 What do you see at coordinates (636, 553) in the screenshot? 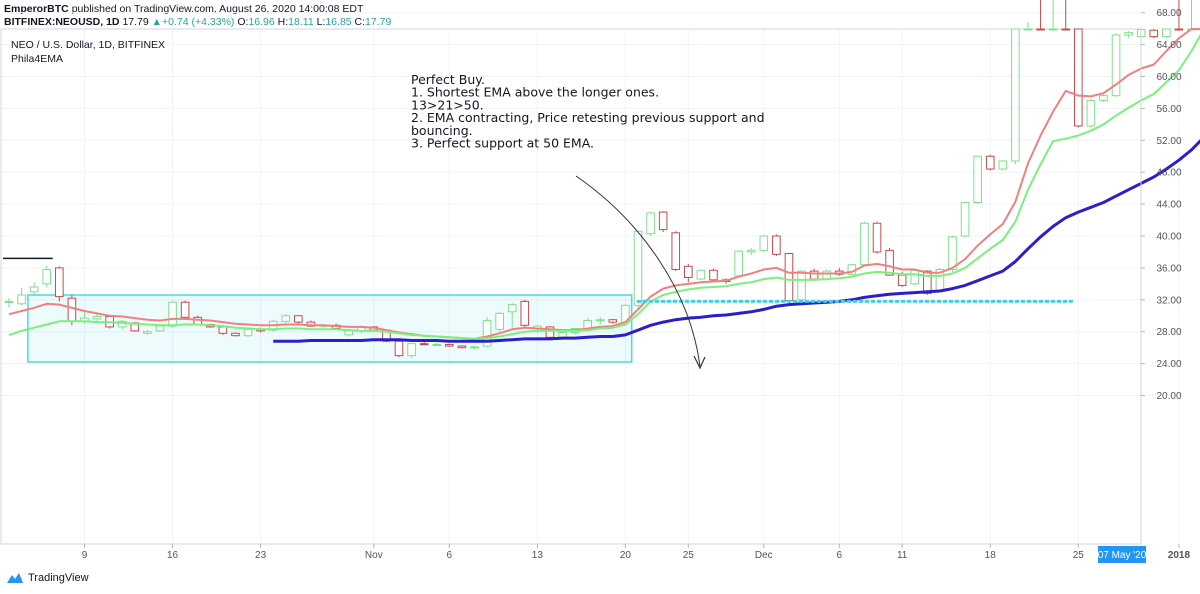
I see `time-axis: 9 16 23 Nov 6 13 20 25 Dec 6 11 18 25 2018 07 May '20` at bounding box center [636, 553].